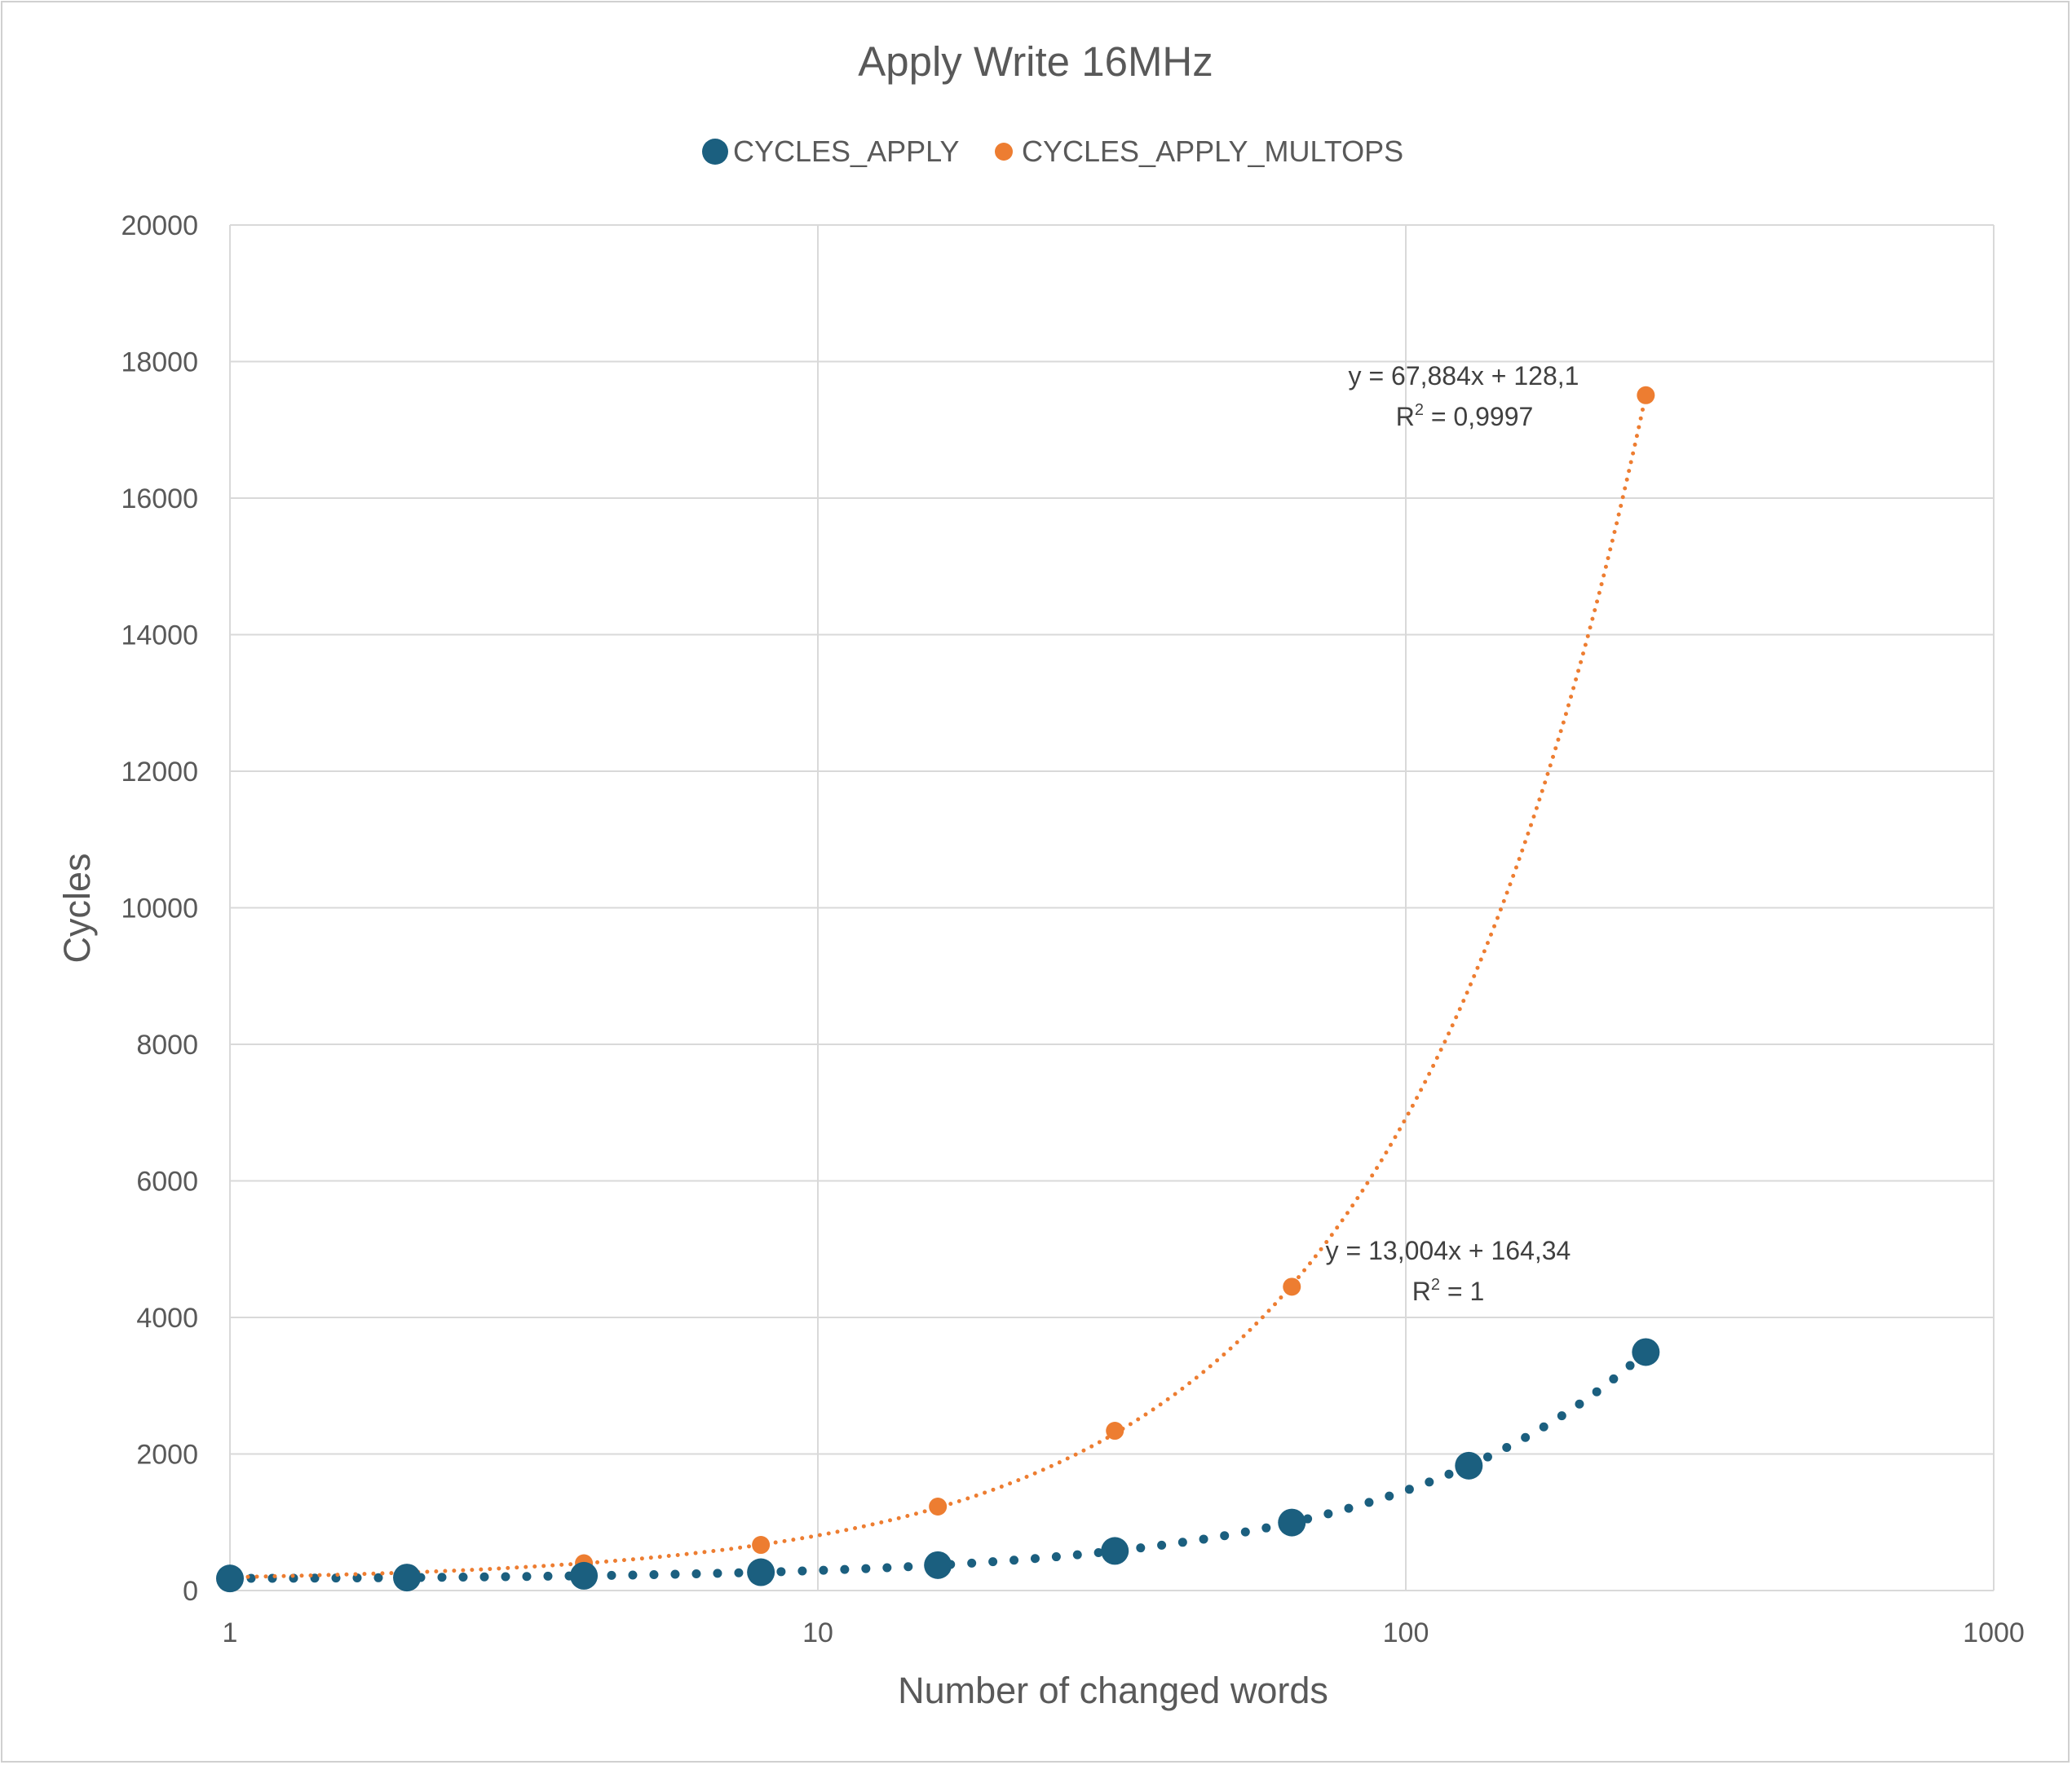 The height and width of the screenshot is (1765, 2072). I want to click on trendline-r2-superscript-apply: 2, so click(1435, 1285).